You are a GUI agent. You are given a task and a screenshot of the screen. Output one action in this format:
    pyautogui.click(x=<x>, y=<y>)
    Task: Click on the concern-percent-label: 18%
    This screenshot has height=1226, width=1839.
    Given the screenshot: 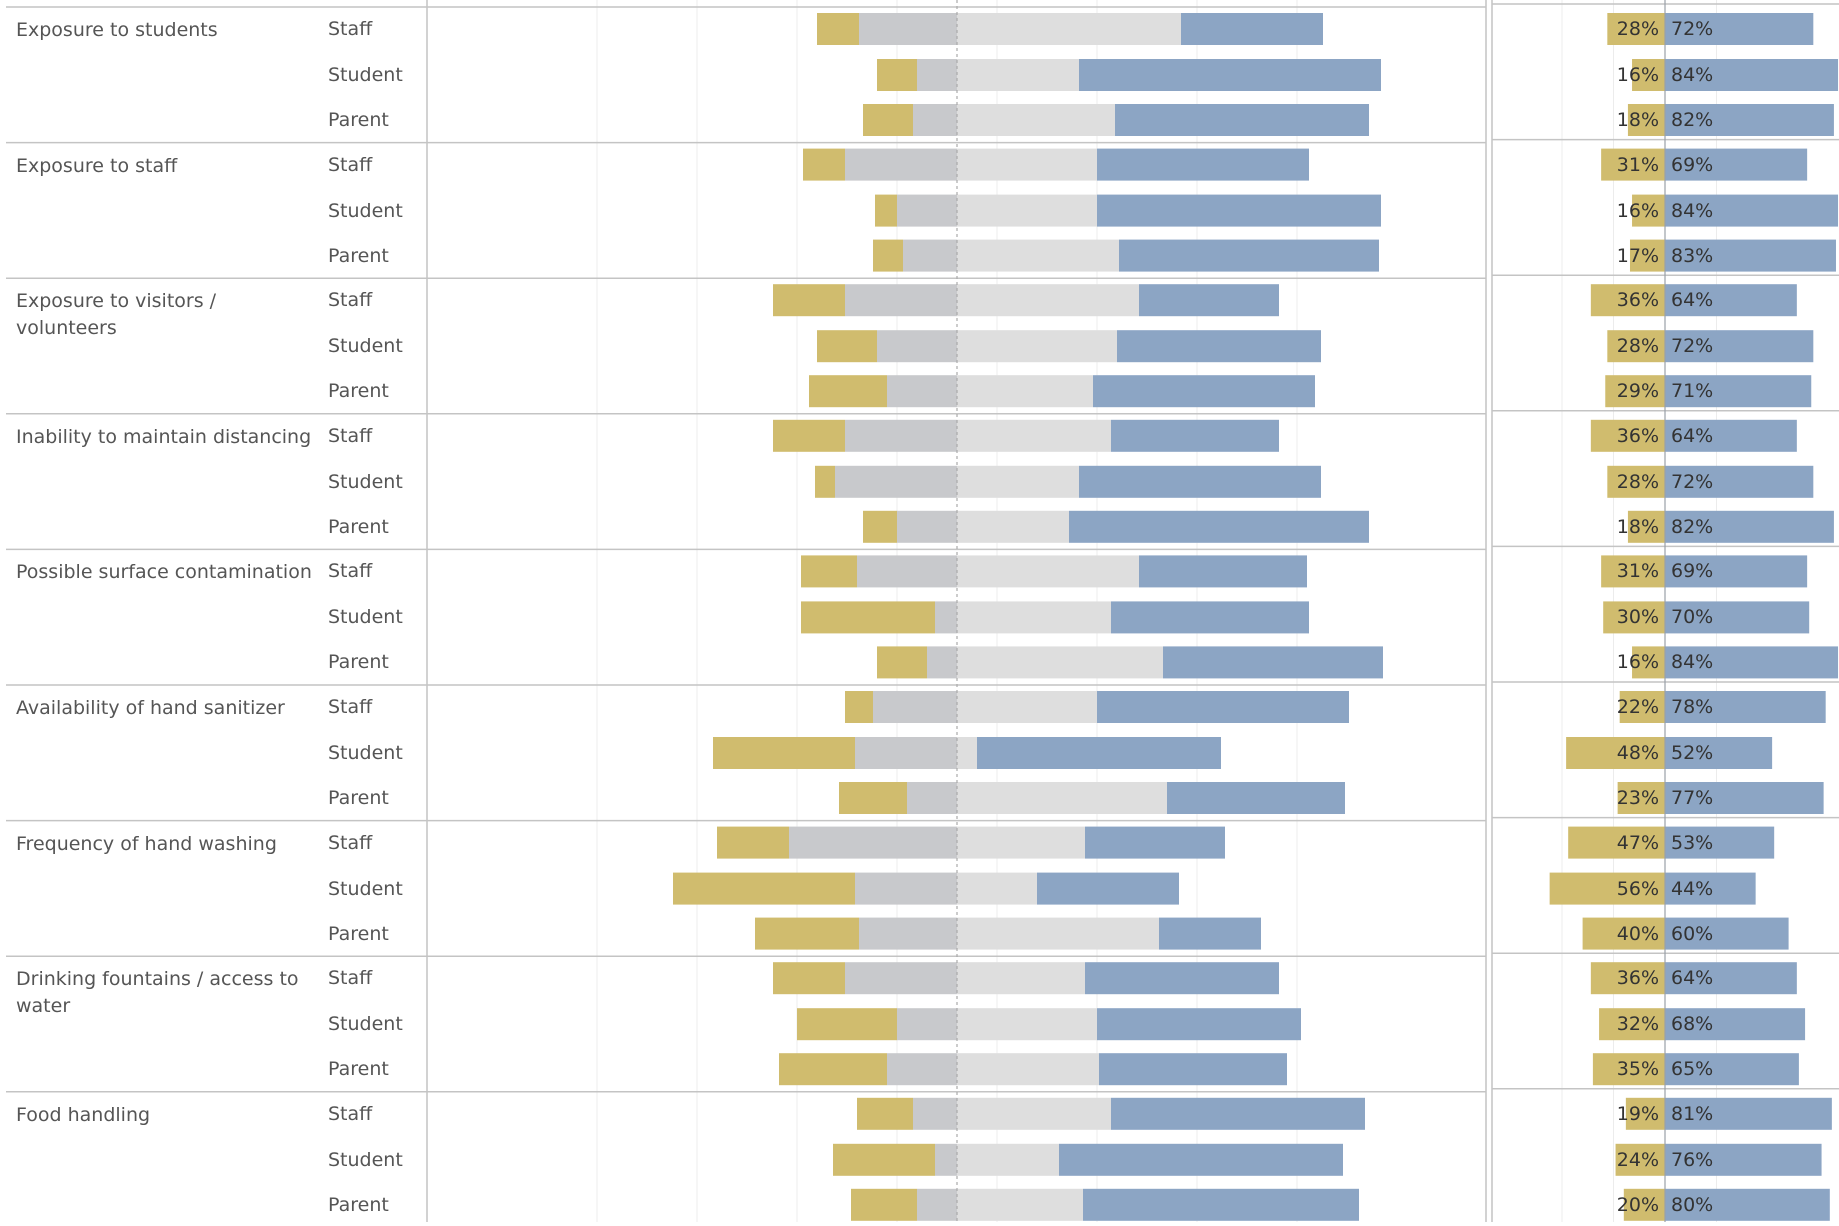 What is the action you would take?
    pyautogui.click(x=1637, y=526)
    